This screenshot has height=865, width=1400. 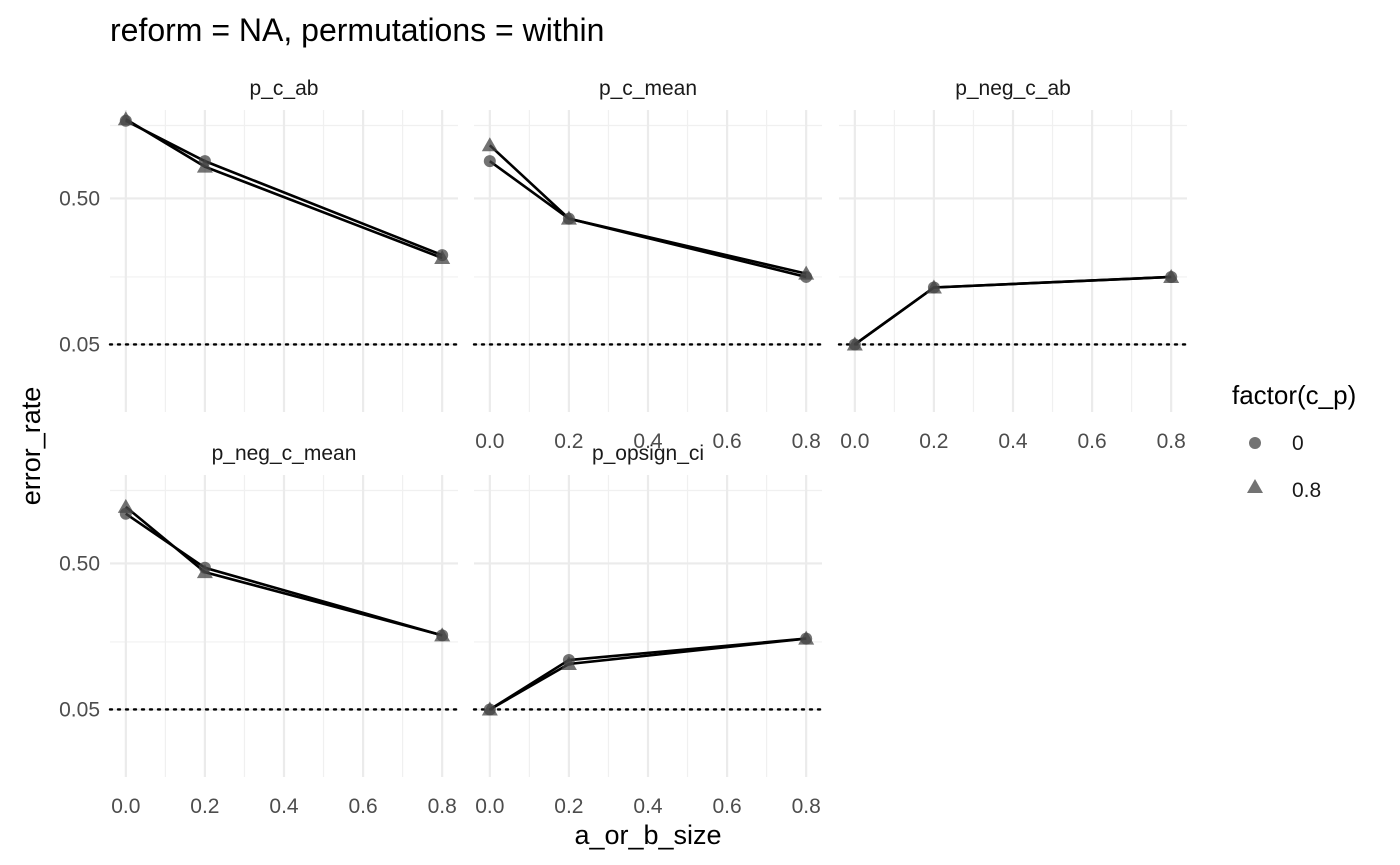 I want to click on legend-label-1: 0.8, so click(x=1306, y=490).